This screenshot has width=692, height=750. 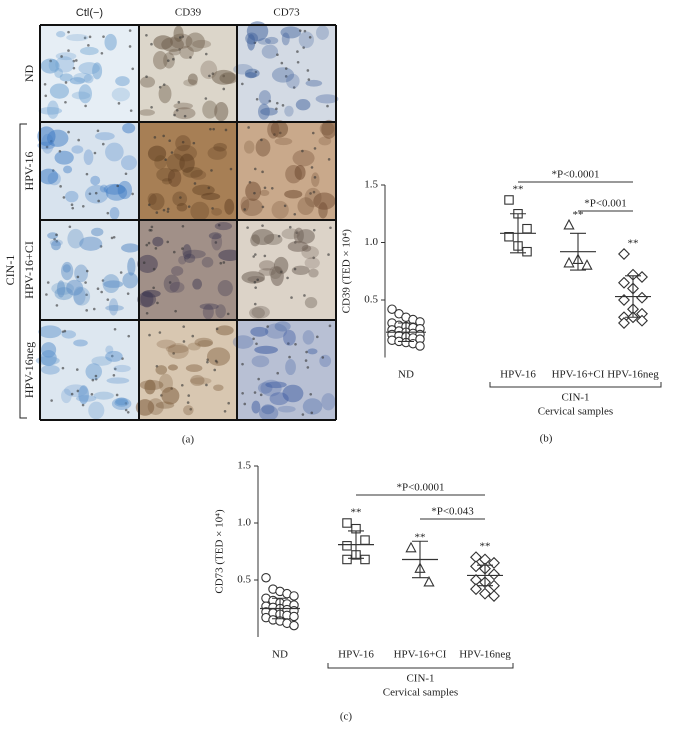 I want to click on sd-bar, so click(x=578, y=251).